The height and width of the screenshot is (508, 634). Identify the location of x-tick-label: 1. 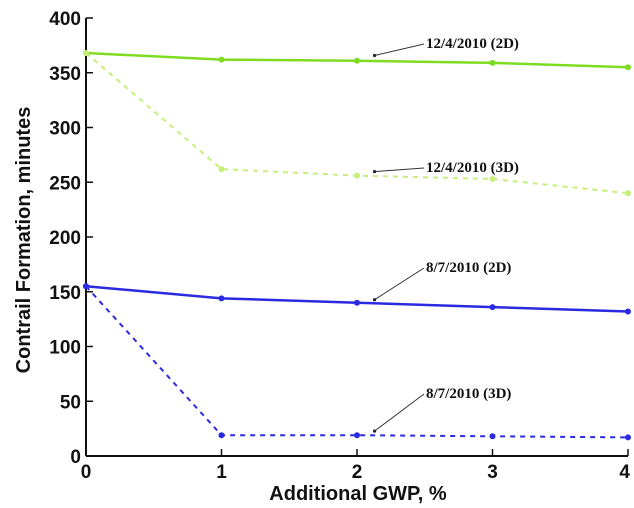
(221, 472).